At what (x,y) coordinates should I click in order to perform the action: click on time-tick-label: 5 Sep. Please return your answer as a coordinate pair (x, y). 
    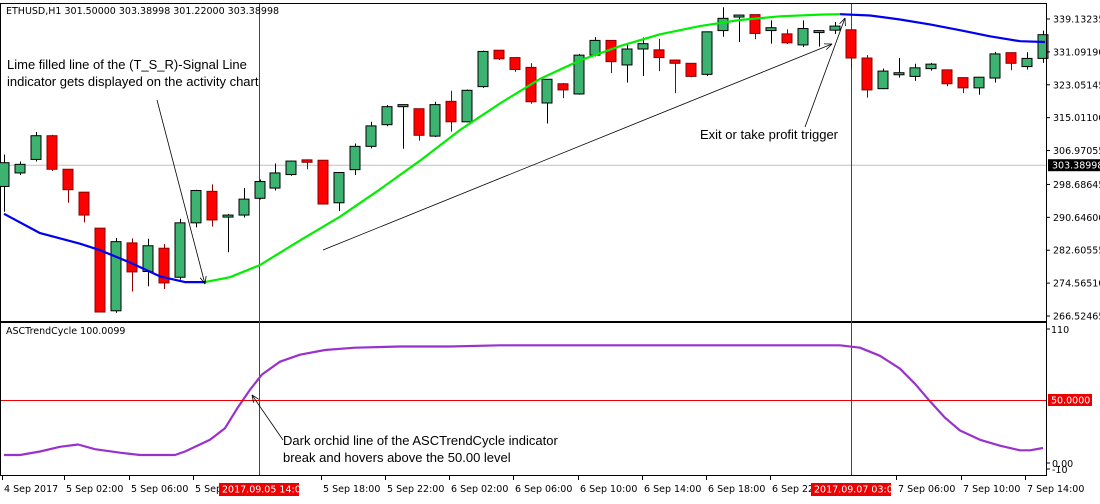
    Looking at the image, I should click on (208, 489).